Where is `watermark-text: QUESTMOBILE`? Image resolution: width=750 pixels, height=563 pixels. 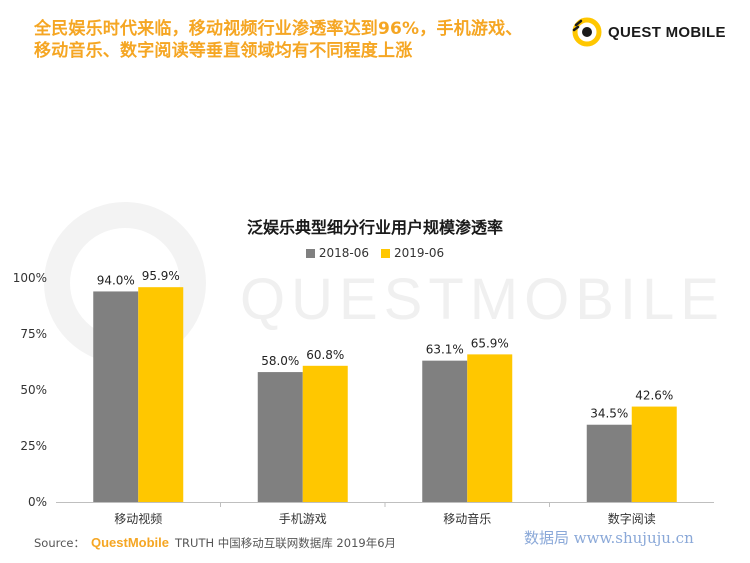
watermark-text: QUESTMOBILE is located at coordinates (482, 299).